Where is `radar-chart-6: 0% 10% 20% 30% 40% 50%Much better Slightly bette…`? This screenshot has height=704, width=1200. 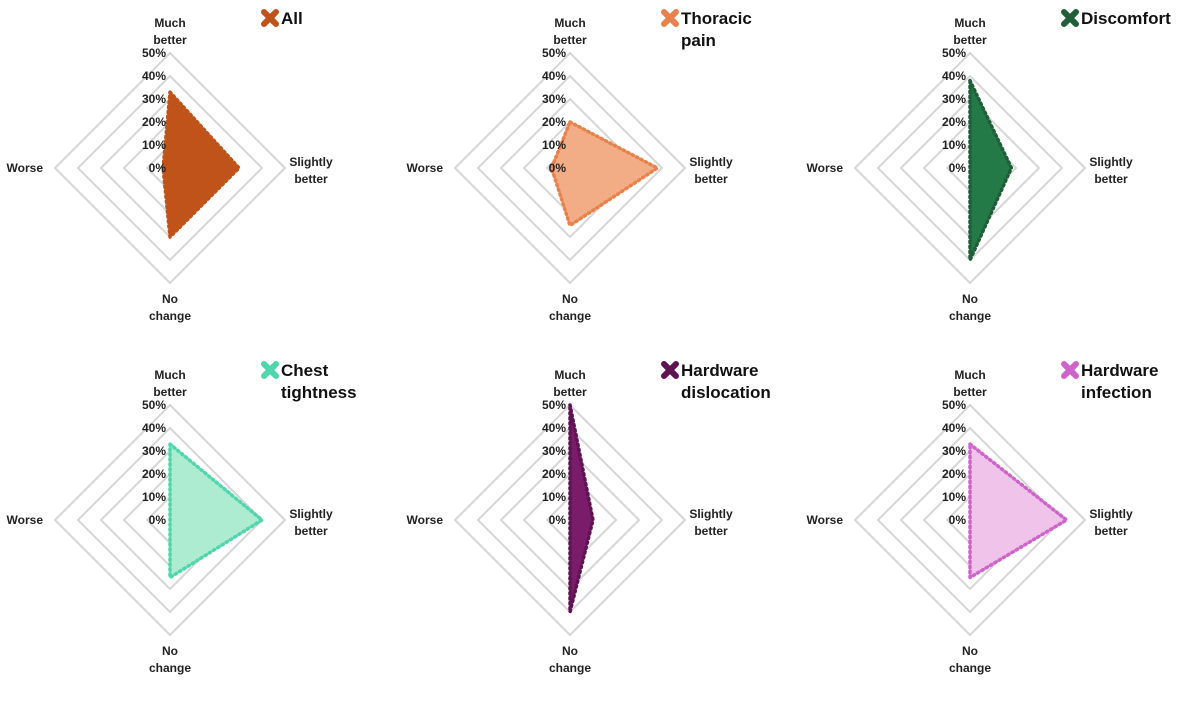
radar-chart-6: 0% 10% 20% 30% 40% 50%Much better Slightly bette… is located at coordinates (982, 518).